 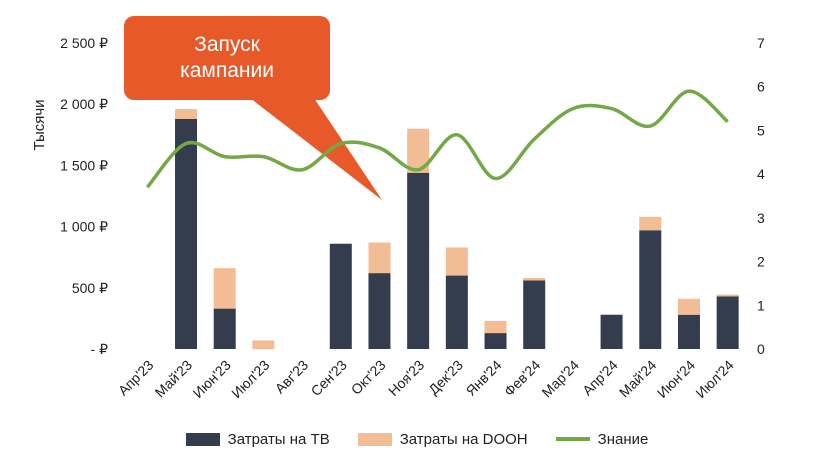 What do you see at coordinates (560, 379) in the screenshot?
I see `x-tick-label: Мар'24` at bounding box center [560, 379].